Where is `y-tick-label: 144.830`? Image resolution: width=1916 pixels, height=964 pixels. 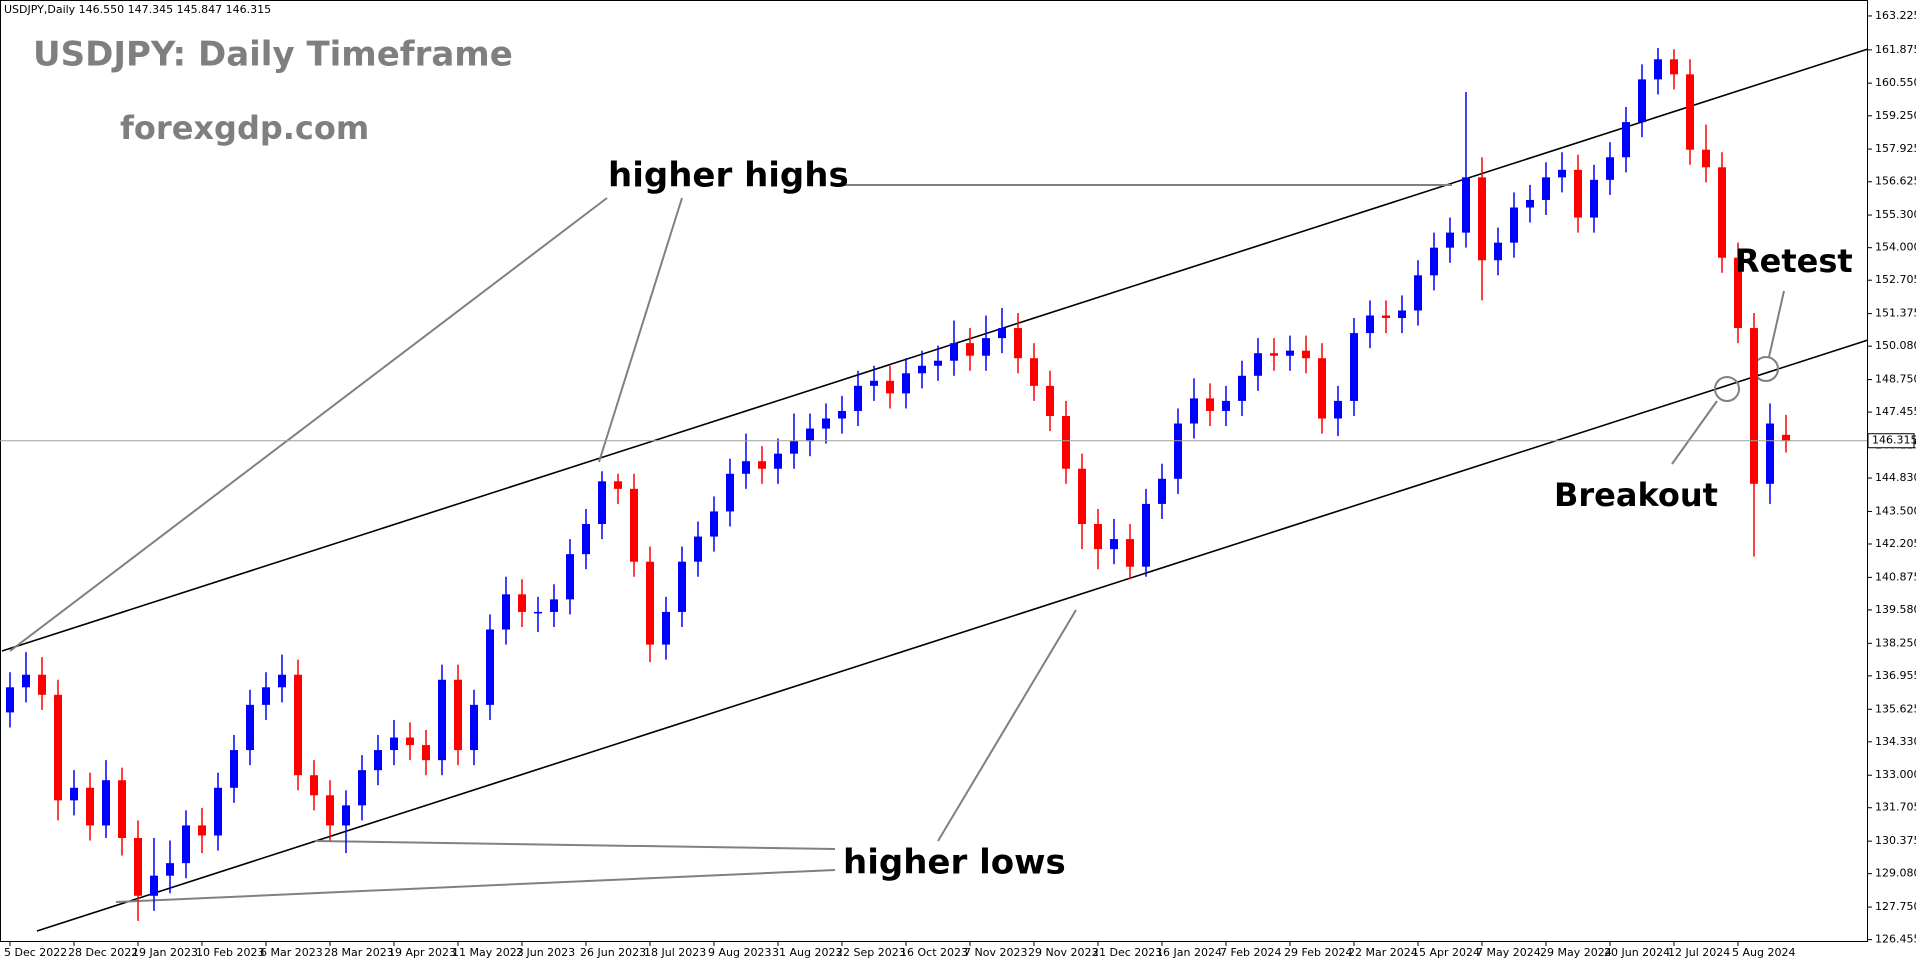
y-tick-label: 144.830 is located at coordinates (1895, 477).